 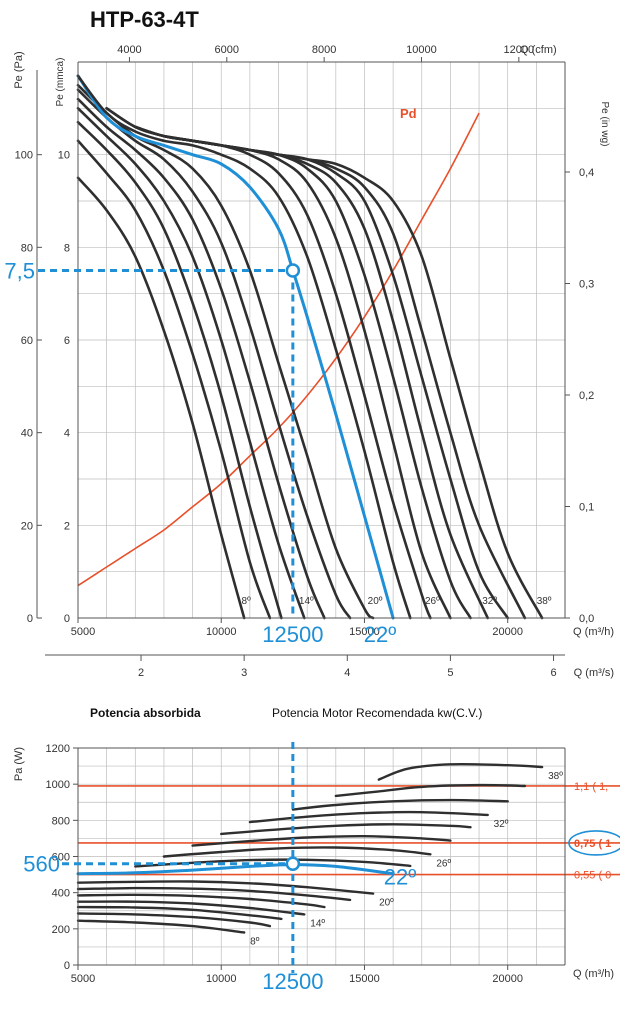 What do you see at coordinates (377, 713) in the screenshot?
I see `power-subtitle: Potencia Motor Recomendada kw(C.V.)` at bounding box center [377, 713].